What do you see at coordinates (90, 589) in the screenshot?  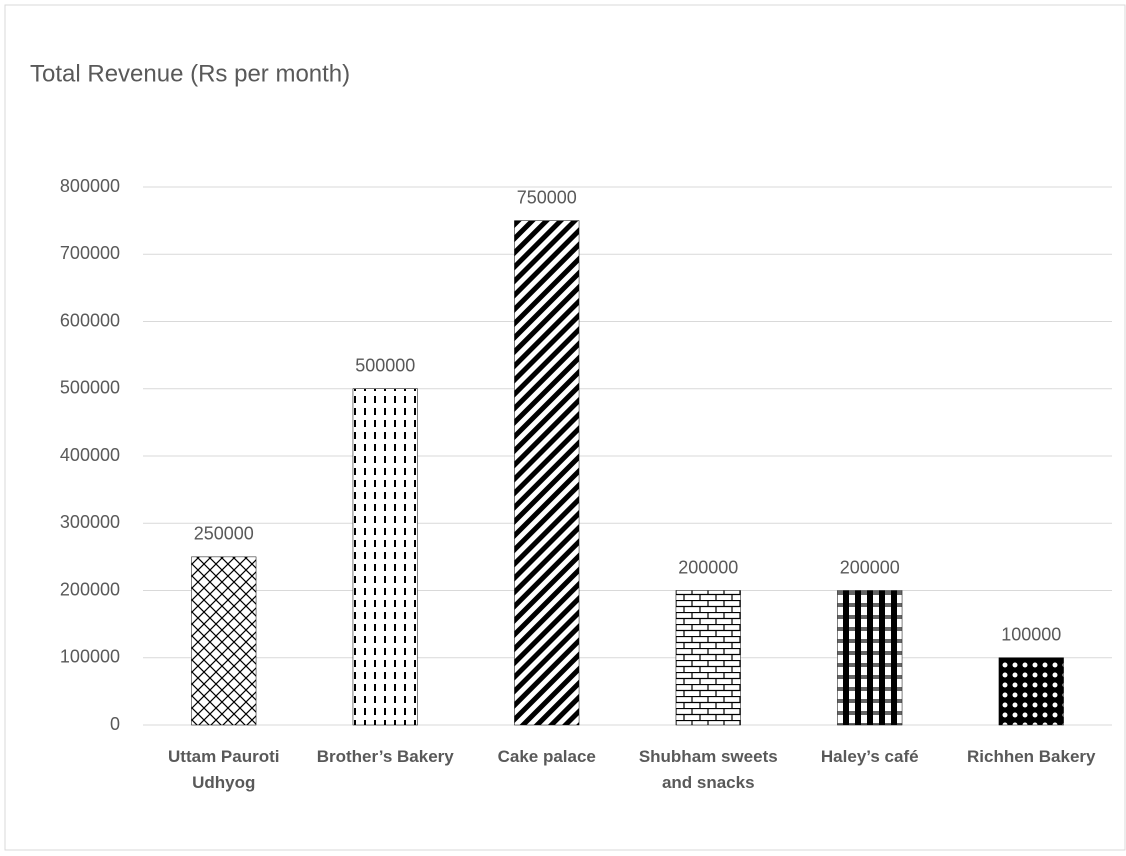 I see `y-tick-label: 200000` at bounding box center [90, 589].